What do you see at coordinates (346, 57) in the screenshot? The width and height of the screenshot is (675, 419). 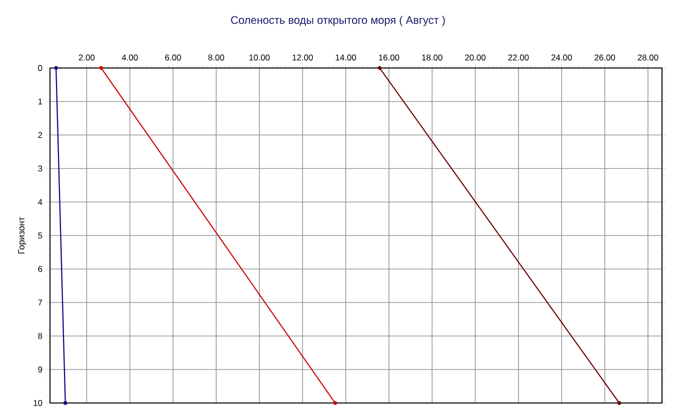 I see `x-tick-label: 14.00` at bounding box center [346, 57].